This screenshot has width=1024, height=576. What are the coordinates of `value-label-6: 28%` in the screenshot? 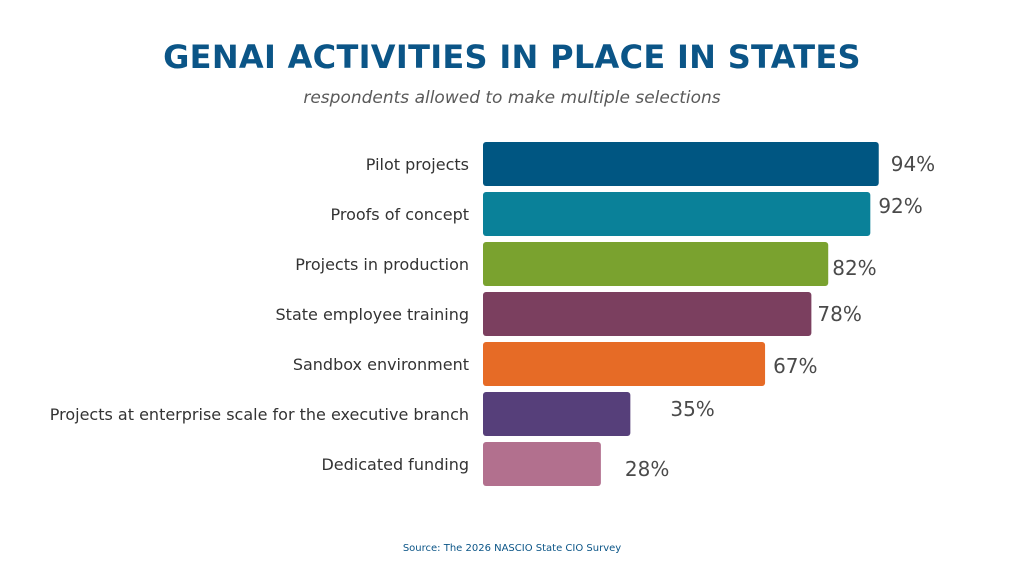 It's located at (647, 469).